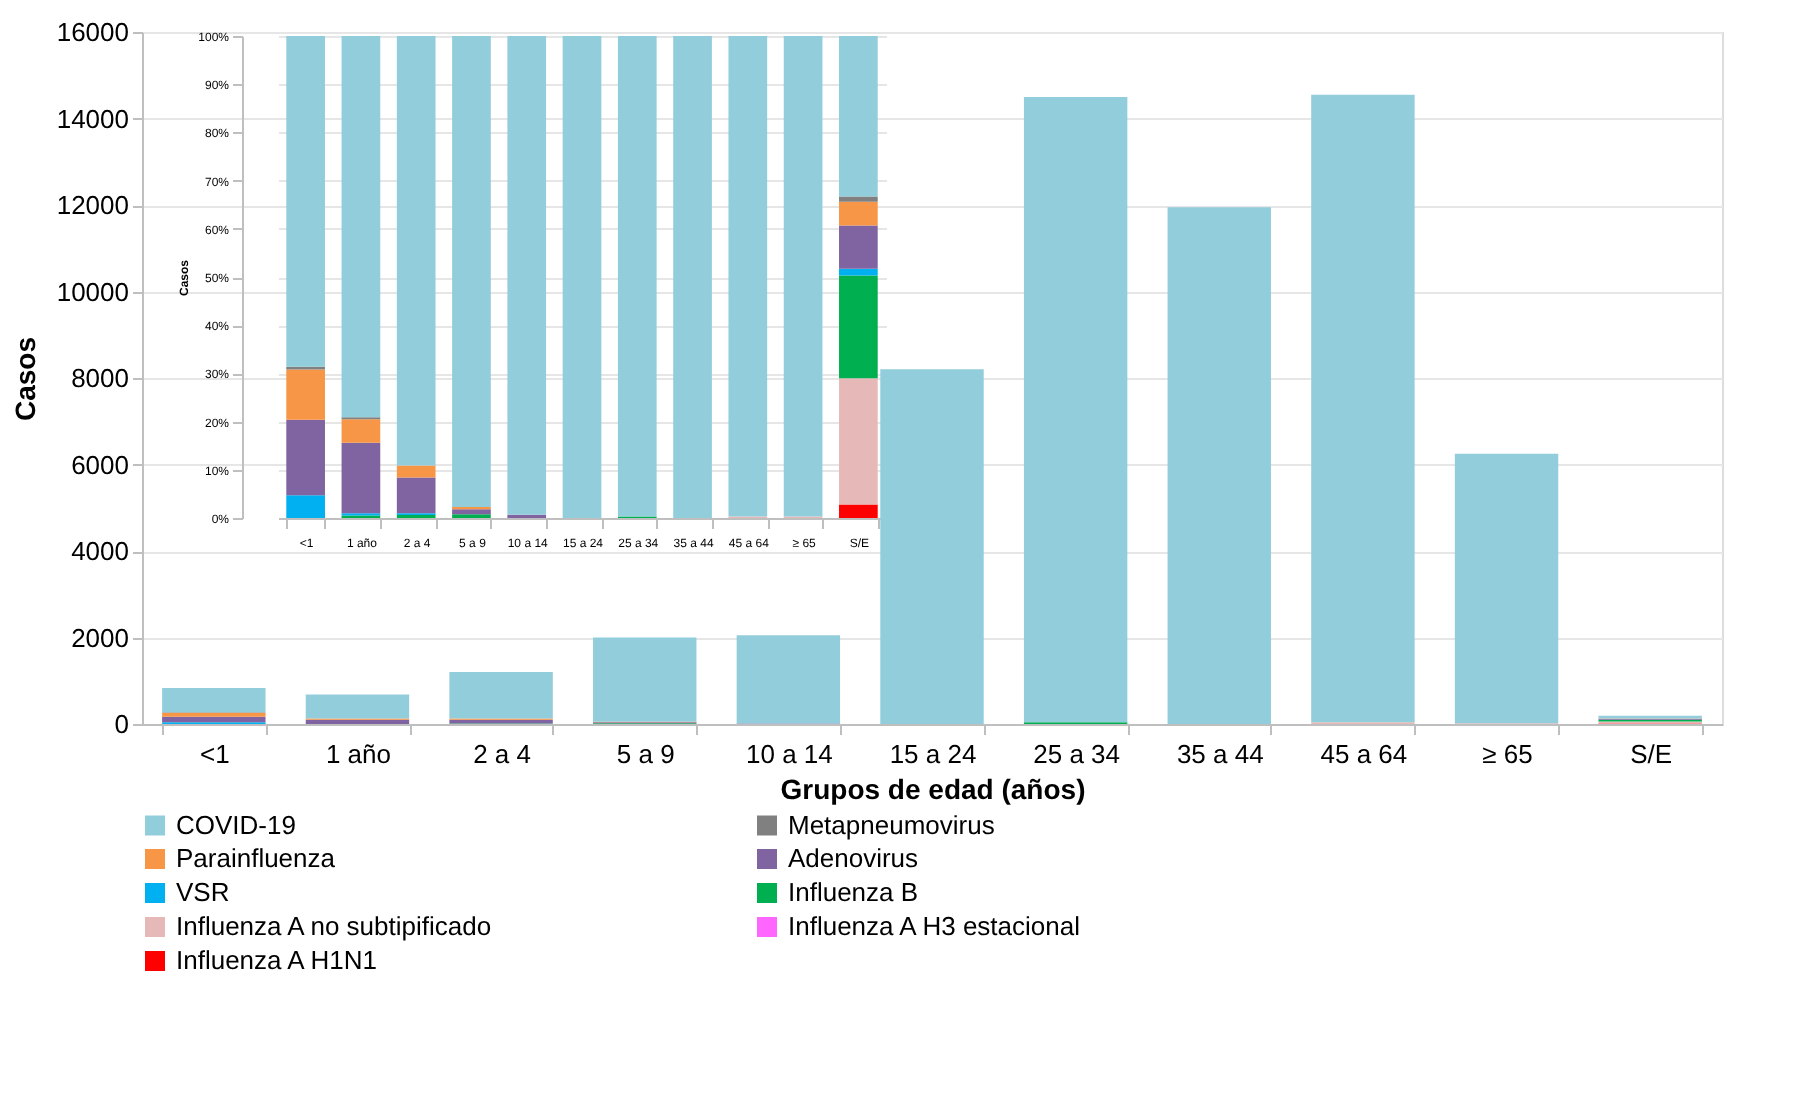  I want to click on legend-label: Metapneumovirus, so click(892, 824).